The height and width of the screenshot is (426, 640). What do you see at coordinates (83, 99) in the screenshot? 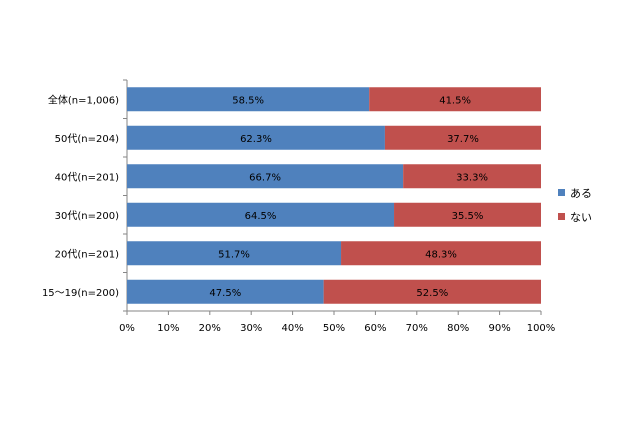
I see `category-label: 全体(n=1,006)` at bounding box center [83, 99].